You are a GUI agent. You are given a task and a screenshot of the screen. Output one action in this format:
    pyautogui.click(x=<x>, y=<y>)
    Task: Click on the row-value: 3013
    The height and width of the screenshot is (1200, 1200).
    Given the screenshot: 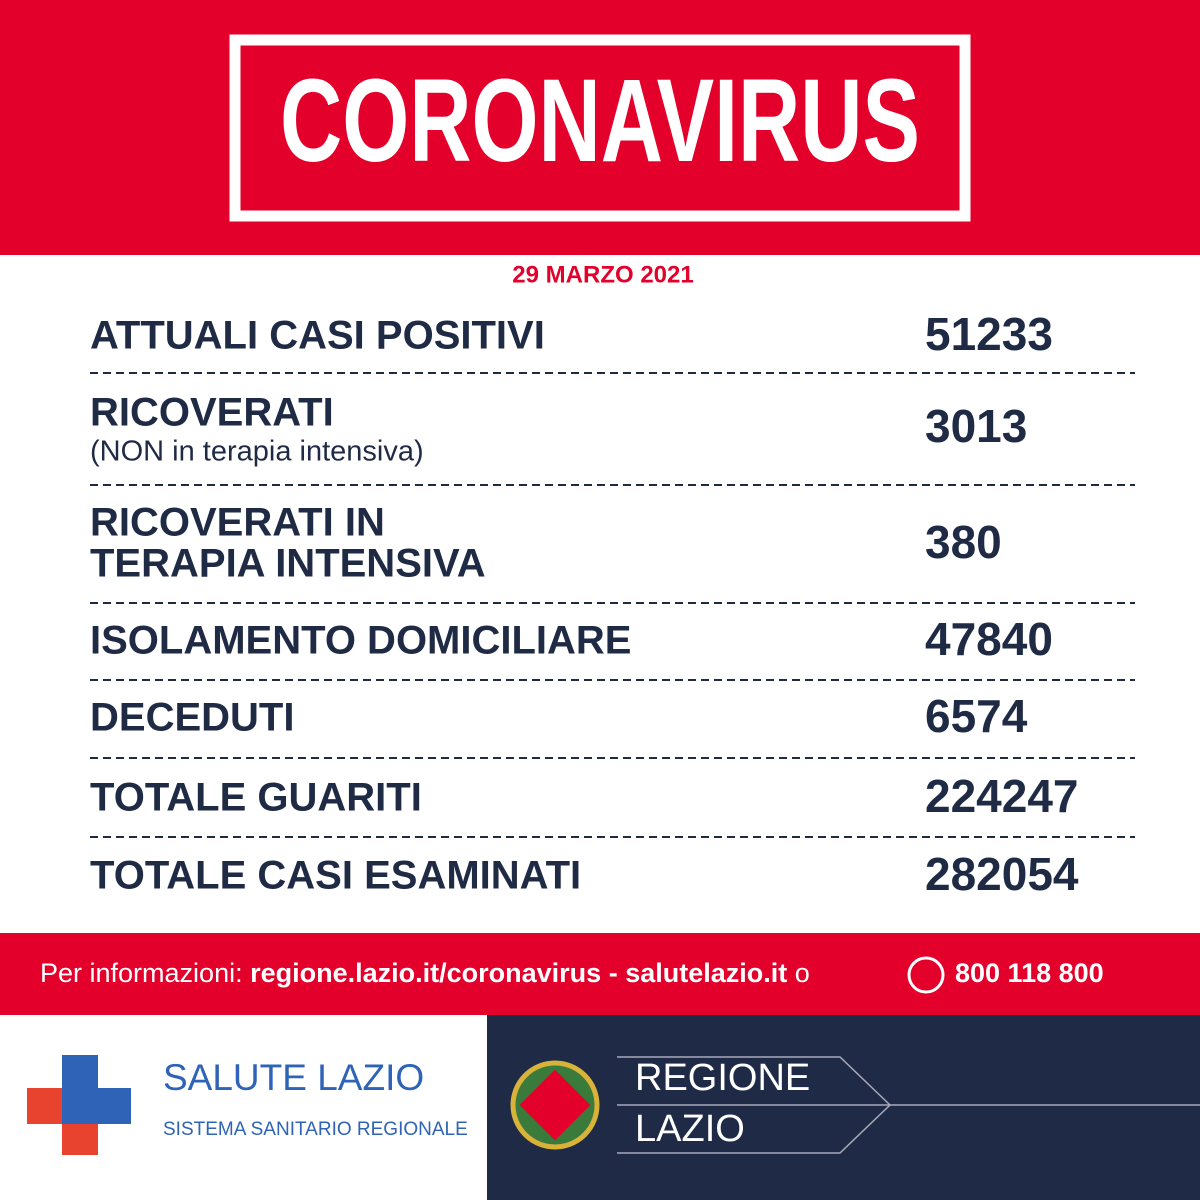 What is the action you would take?
    pyautogui.click(x=976, y=426)
    